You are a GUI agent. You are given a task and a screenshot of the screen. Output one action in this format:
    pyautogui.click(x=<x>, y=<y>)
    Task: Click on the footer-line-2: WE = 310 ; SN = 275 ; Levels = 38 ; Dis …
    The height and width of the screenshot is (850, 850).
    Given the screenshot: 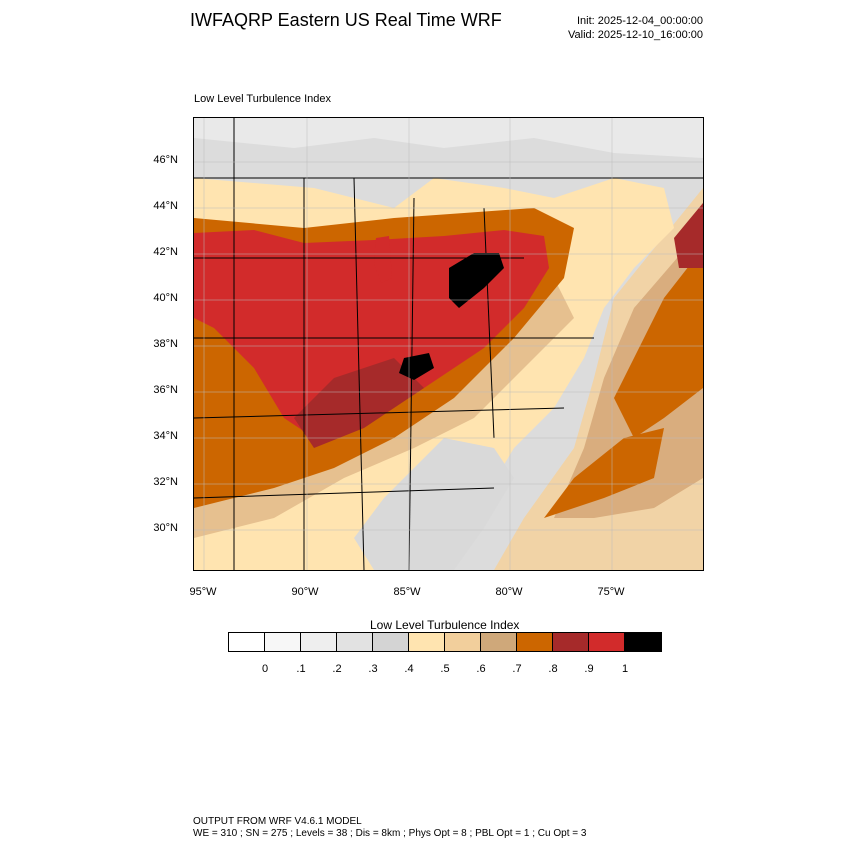 What is the action you would take?
    pyautogui.click(x=390, y=833)
    